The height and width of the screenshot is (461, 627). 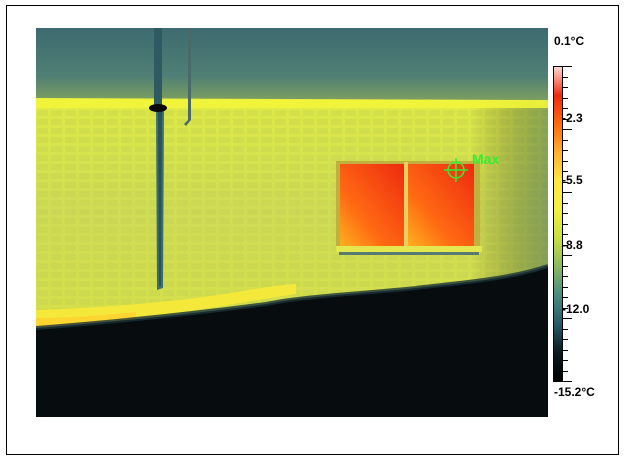 What do you see at coordinates (572, 118) in the screenshot?
I see `scale-tick-label-1: -2.3` at bounding box center [572, 118].